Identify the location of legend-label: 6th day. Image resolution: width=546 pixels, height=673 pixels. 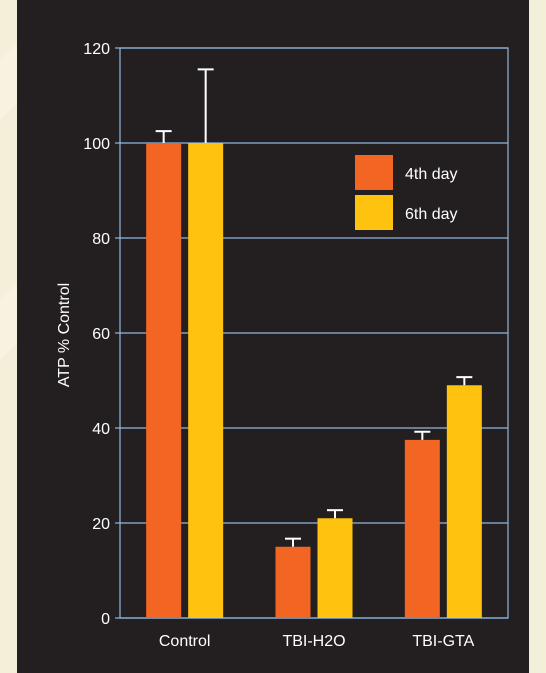
(431, 214).